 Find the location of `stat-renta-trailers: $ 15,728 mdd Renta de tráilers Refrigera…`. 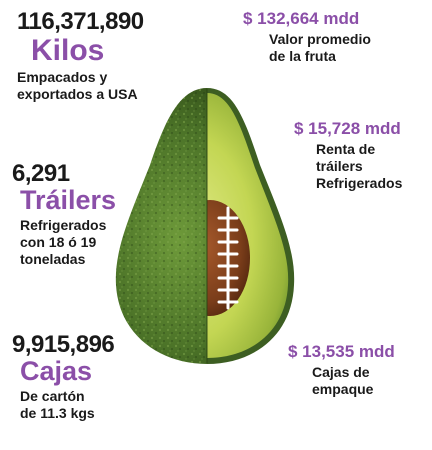

stat-renta-trailers: $ 15,728 mdd Renta de tráilers Refrigera… is located at coordinates (348, 156).